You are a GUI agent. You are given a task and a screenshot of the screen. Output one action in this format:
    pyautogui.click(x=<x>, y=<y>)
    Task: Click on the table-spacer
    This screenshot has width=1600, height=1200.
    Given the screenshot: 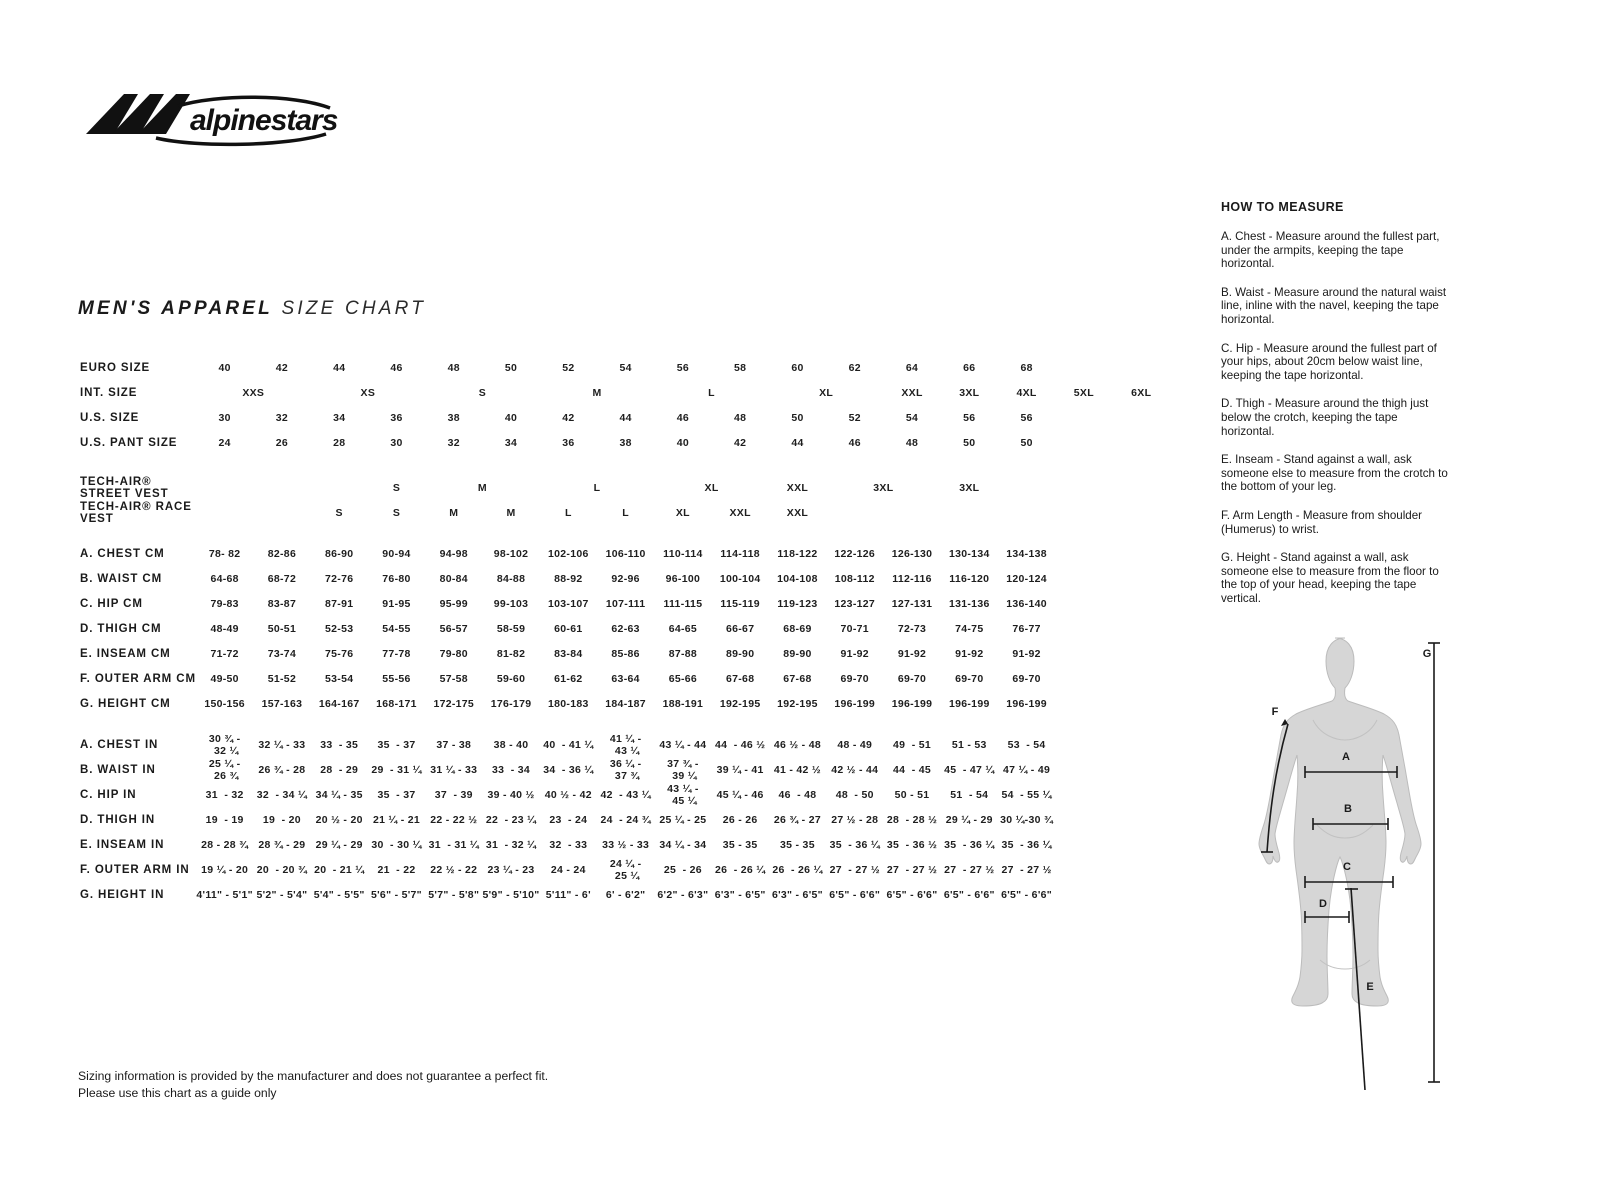 What is the action you would take?
    pyautogui.click(x=624, y=533)
    